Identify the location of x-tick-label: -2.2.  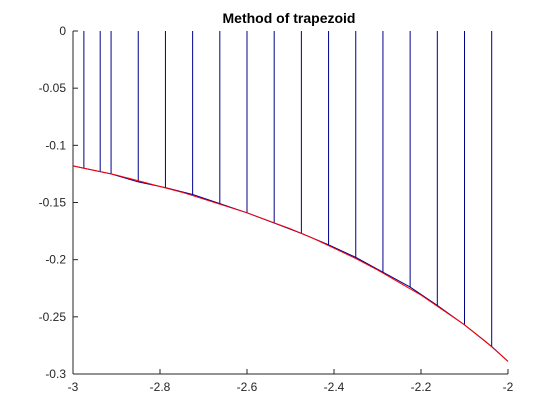
(421, 387).